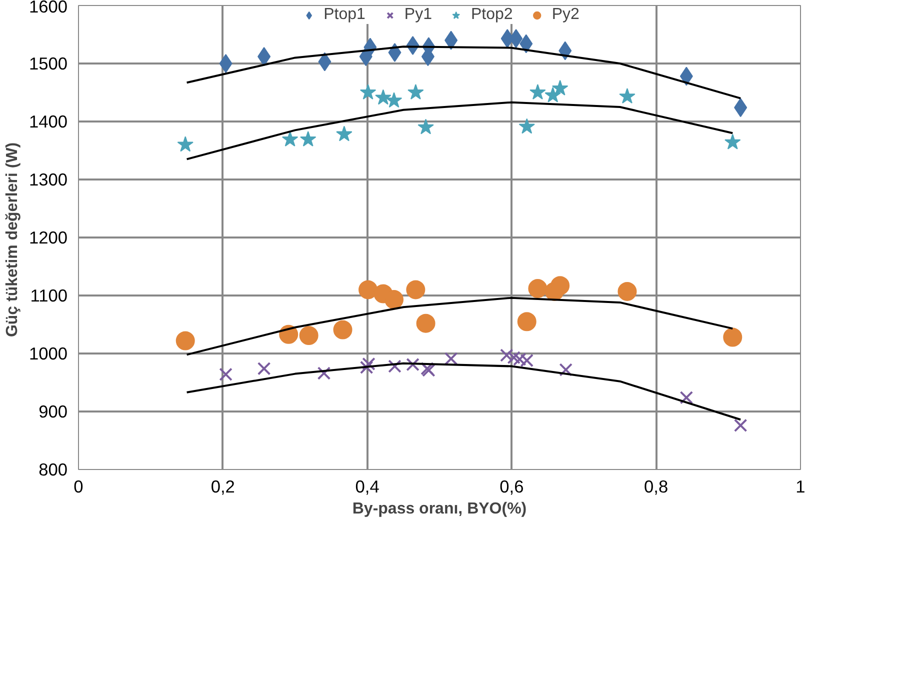 The height and width of the screenshot is (684, 910). What do you see at coordinates (12, 240) in the screenshot?
I see `y-axis-title: Güç tüketim değerleri (W)` at bounding box center [12, 240].